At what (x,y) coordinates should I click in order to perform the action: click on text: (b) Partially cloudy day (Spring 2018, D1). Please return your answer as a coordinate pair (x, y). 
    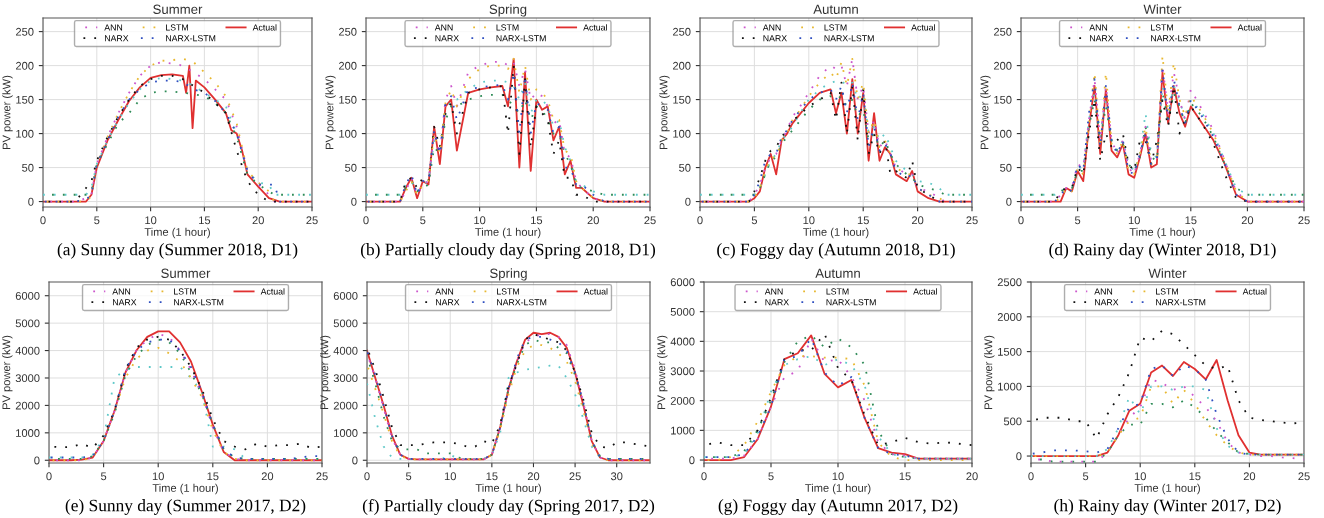
    Looking at the image, I should click on (508, 251).